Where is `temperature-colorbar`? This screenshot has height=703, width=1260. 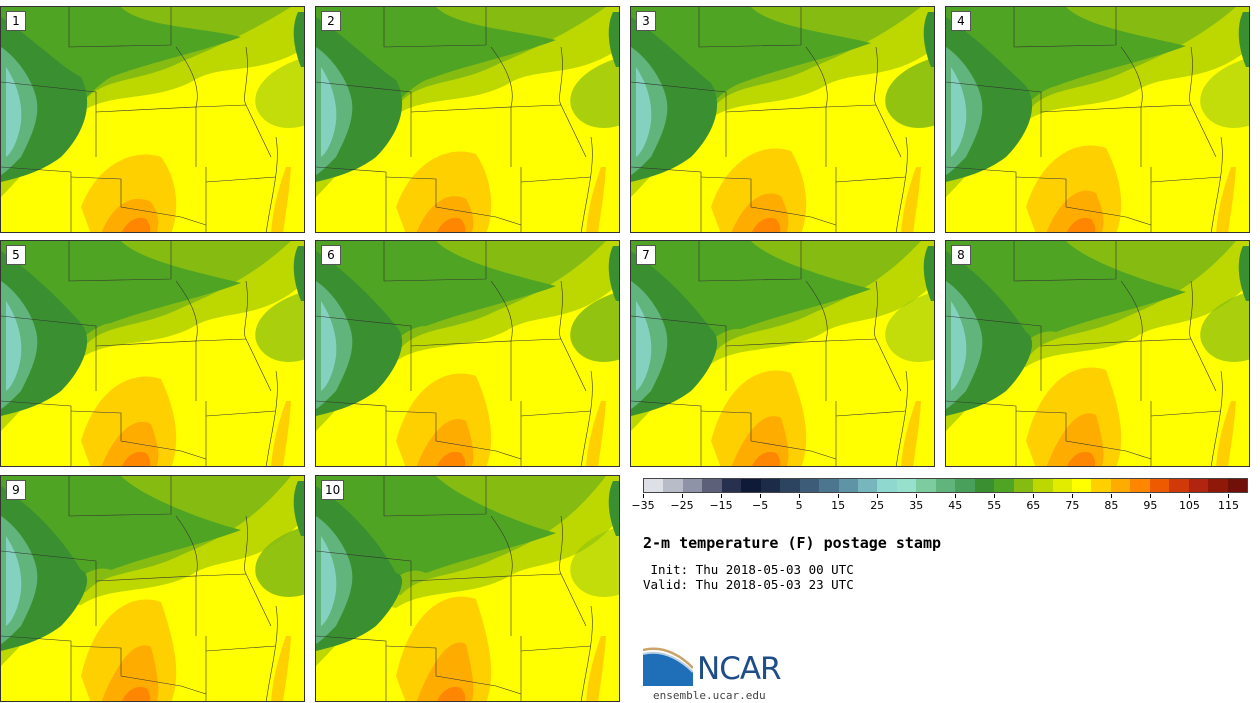 temperature-colorbar is located at coordinates (945, 485).